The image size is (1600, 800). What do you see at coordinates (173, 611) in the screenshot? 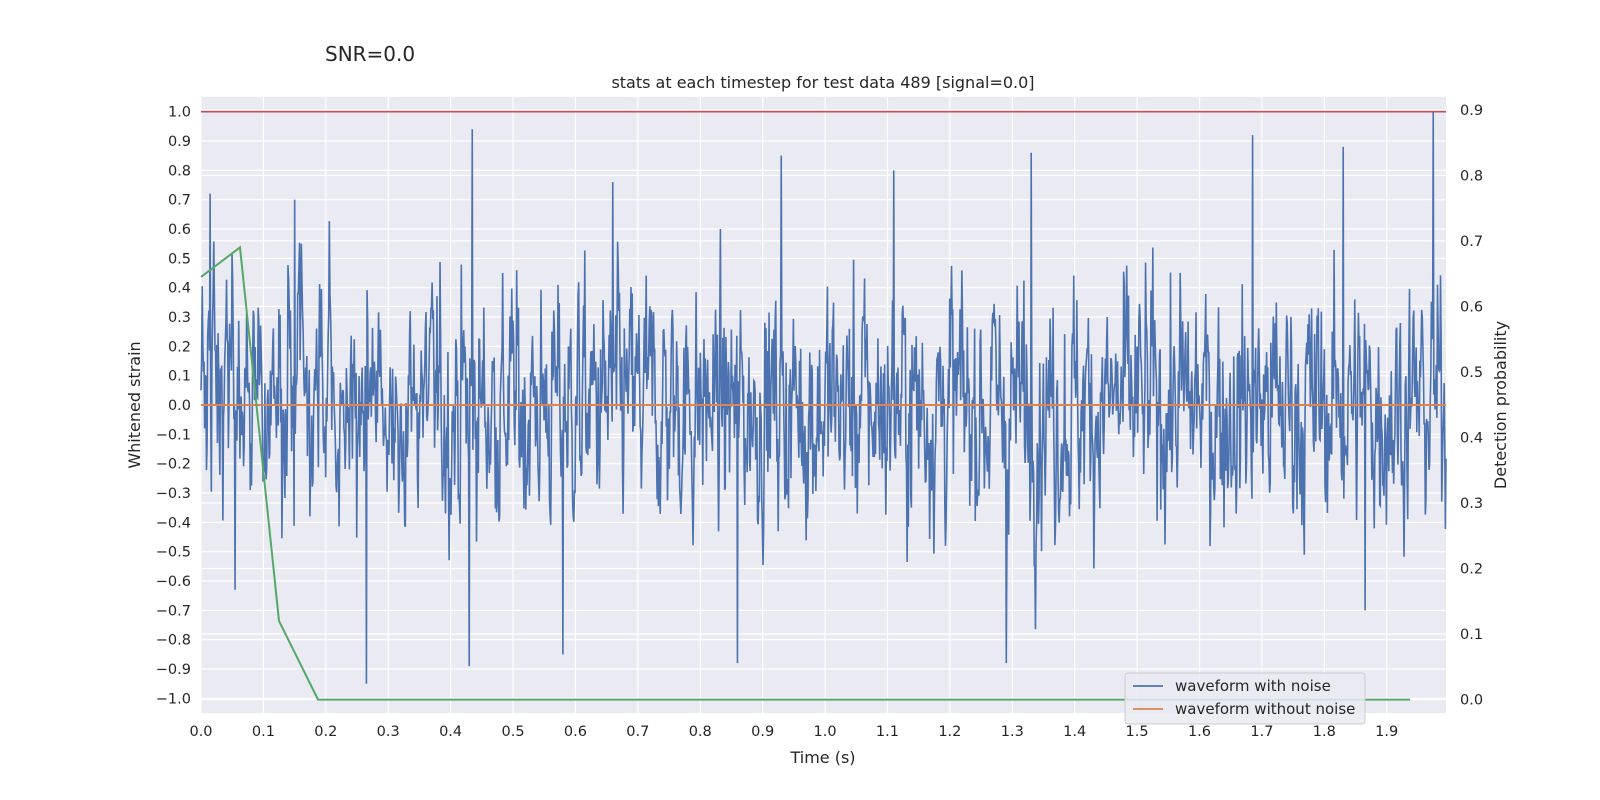
I see `y-tick-label: −0.7` at bounding box center [173, 611].